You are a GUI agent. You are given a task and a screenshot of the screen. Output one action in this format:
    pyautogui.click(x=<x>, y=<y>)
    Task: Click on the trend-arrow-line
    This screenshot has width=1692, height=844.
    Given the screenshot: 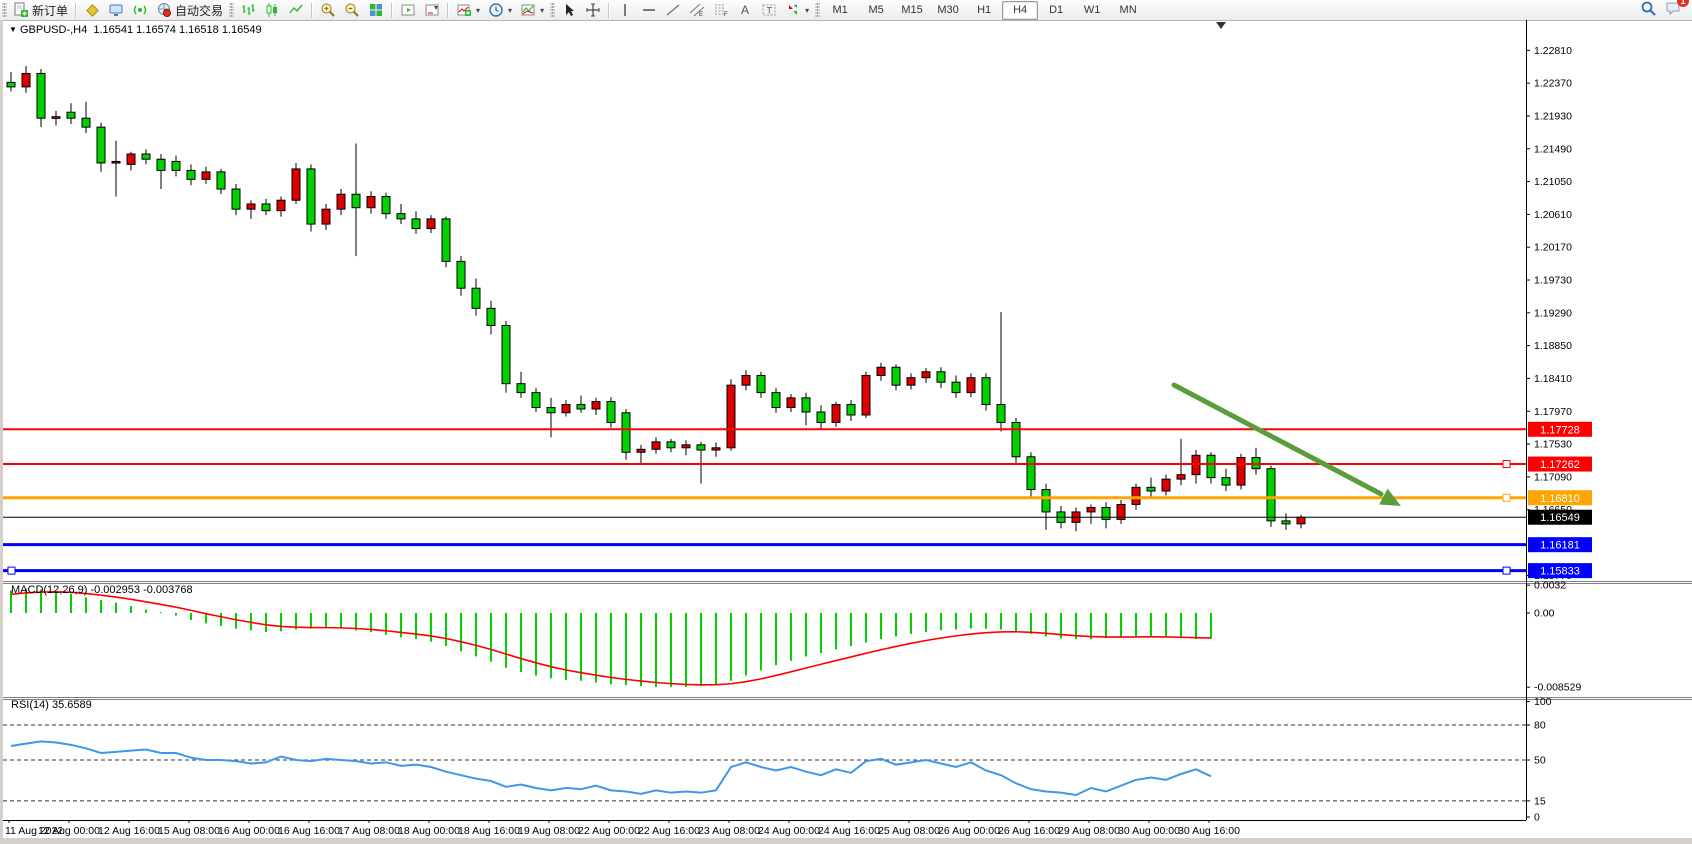 What is the action you would take?
    pyautogui.click(x=1277, y=439)
    